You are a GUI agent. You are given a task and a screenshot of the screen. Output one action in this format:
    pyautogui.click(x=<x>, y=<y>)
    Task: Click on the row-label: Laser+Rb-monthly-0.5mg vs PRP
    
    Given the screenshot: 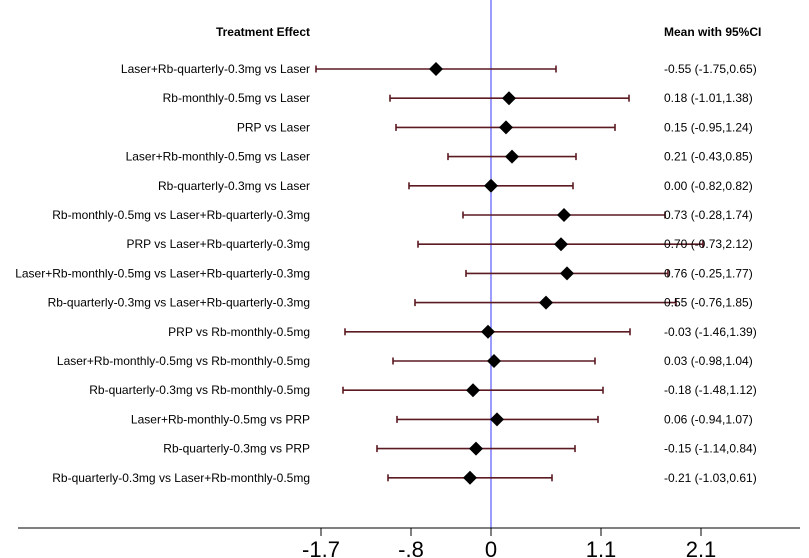 What is the action you would take?
    pyautogui.click(x=220, y=419)
    